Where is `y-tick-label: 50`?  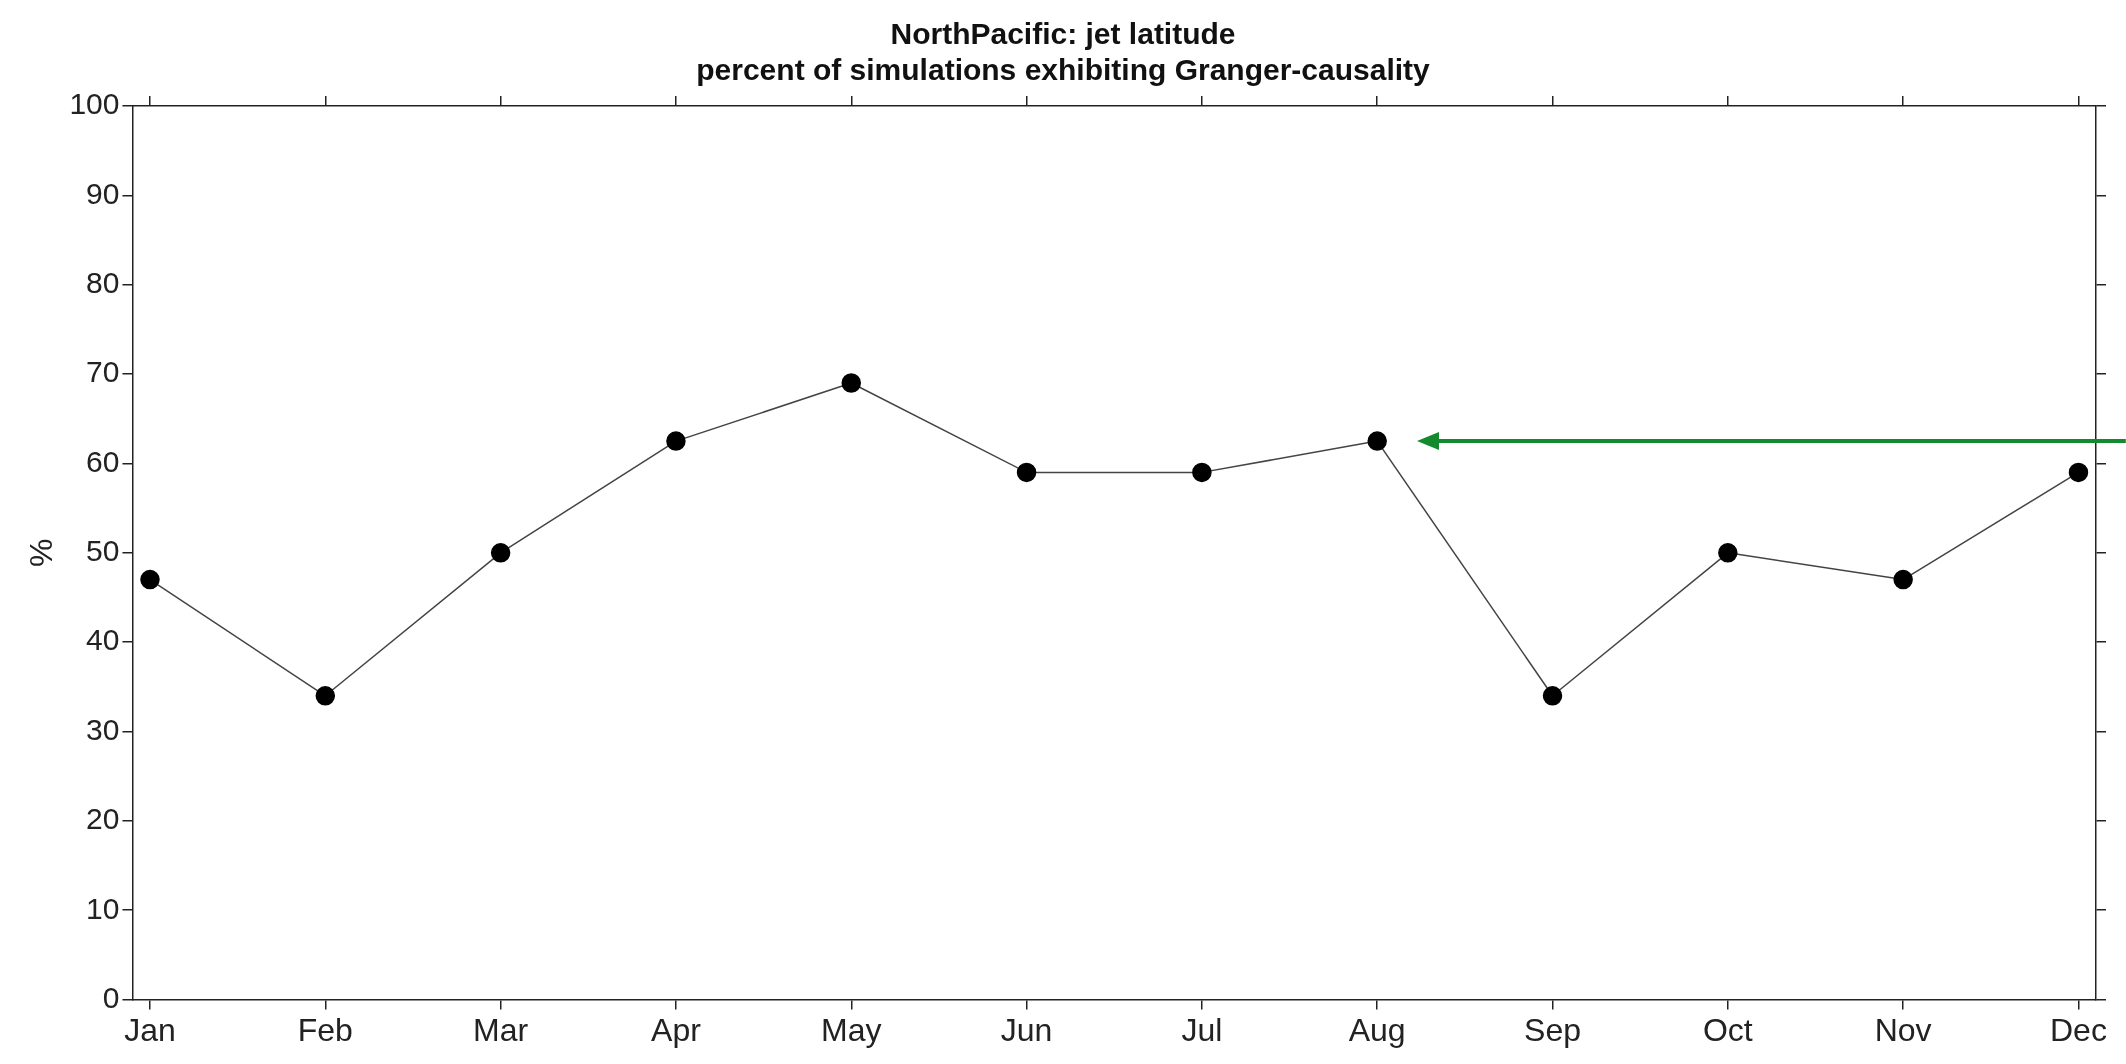
y-tick-label: 50 is located at coordinates (103, 551).